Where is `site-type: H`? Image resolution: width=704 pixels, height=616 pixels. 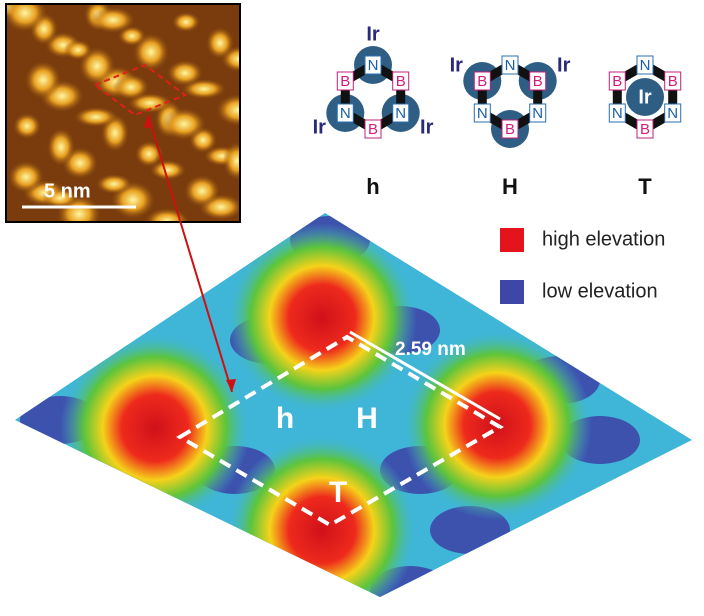
site-type: H is located at coordinates (510, 186).